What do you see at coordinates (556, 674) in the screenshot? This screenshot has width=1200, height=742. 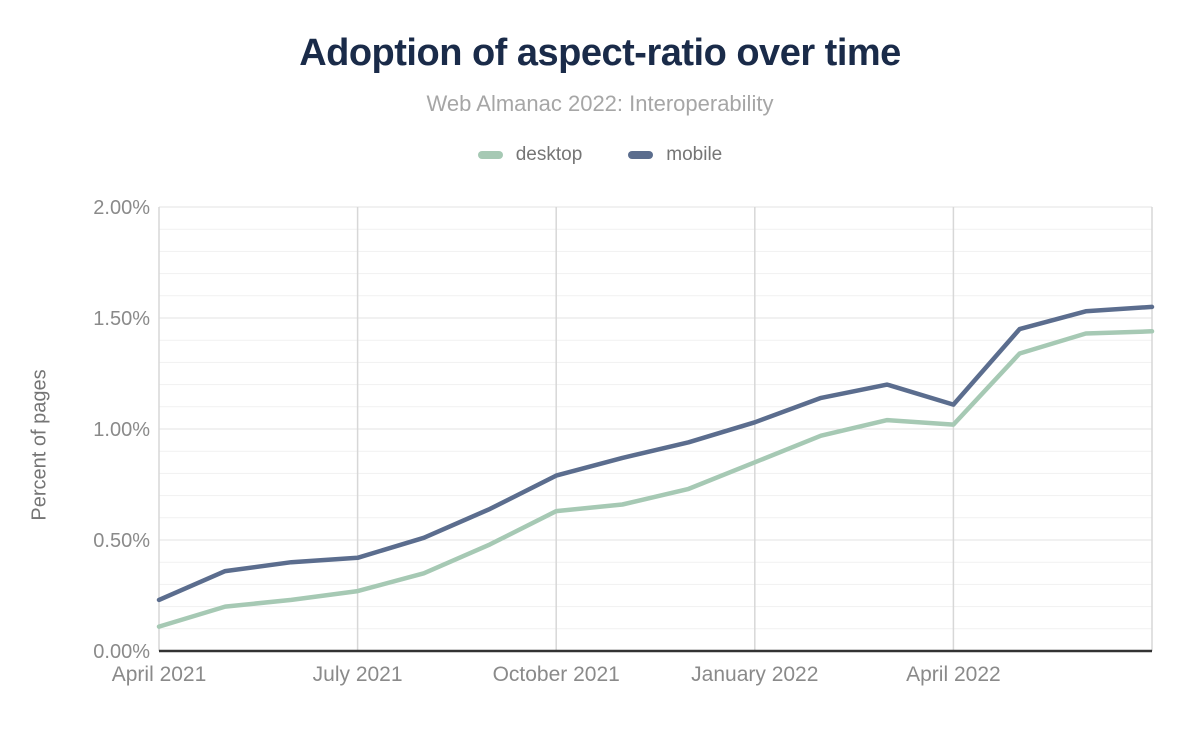 I see `x-tick-label: October 2021` at bounding box center [556, 674].